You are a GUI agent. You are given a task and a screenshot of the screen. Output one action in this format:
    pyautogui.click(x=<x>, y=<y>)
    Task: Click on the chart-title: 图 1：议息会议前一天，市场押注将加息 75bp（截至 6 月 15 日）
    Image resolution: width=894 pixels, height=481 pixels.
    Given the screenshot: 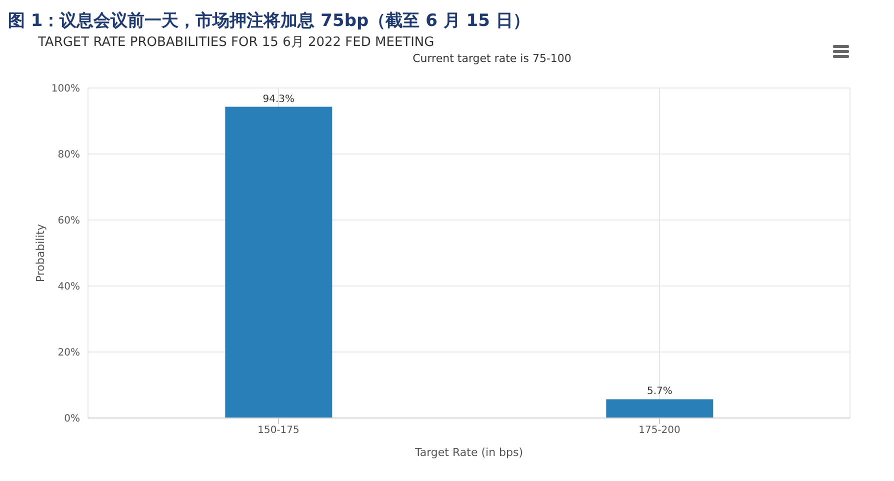 What is the action you would take?
    pyautogui.click(x=269, y=21)
    